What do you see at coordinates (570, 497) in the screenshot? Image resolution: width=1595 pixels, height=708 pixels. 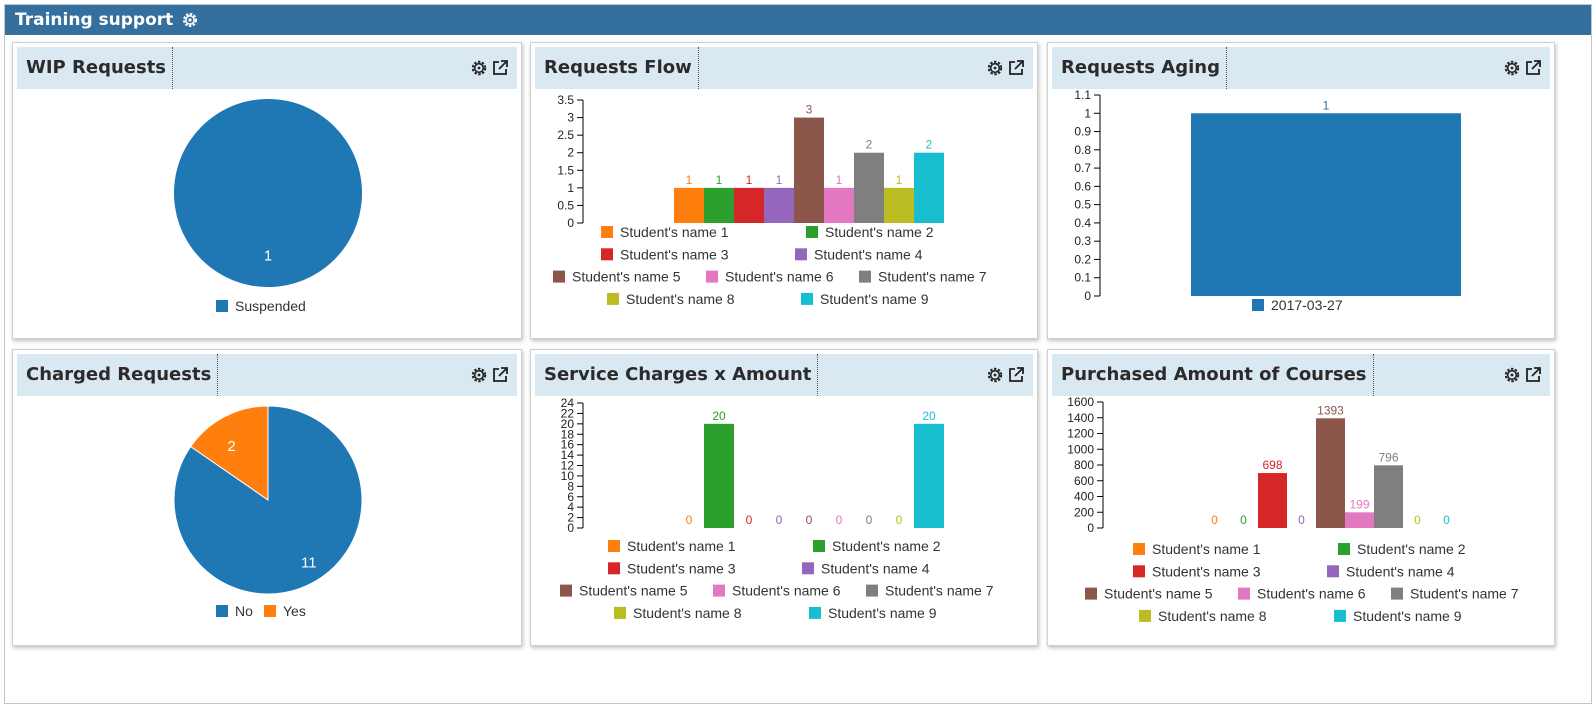 I see `y-tick-label: 6` at bounding box center [570, 497].